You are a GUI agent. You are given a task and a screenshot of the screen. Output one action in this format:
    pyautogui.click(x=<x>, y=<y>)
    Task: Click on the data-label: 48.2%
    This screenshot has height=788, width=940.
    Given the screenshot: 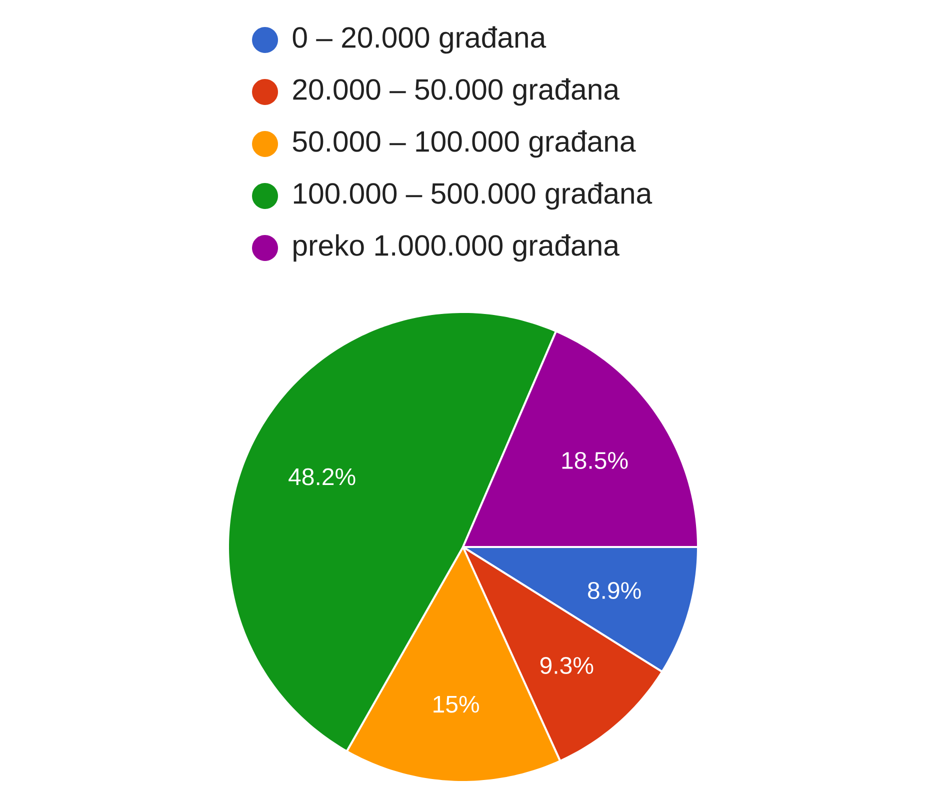 What is the action you would take?
    pyautogui.click(x=322, y=477)
    